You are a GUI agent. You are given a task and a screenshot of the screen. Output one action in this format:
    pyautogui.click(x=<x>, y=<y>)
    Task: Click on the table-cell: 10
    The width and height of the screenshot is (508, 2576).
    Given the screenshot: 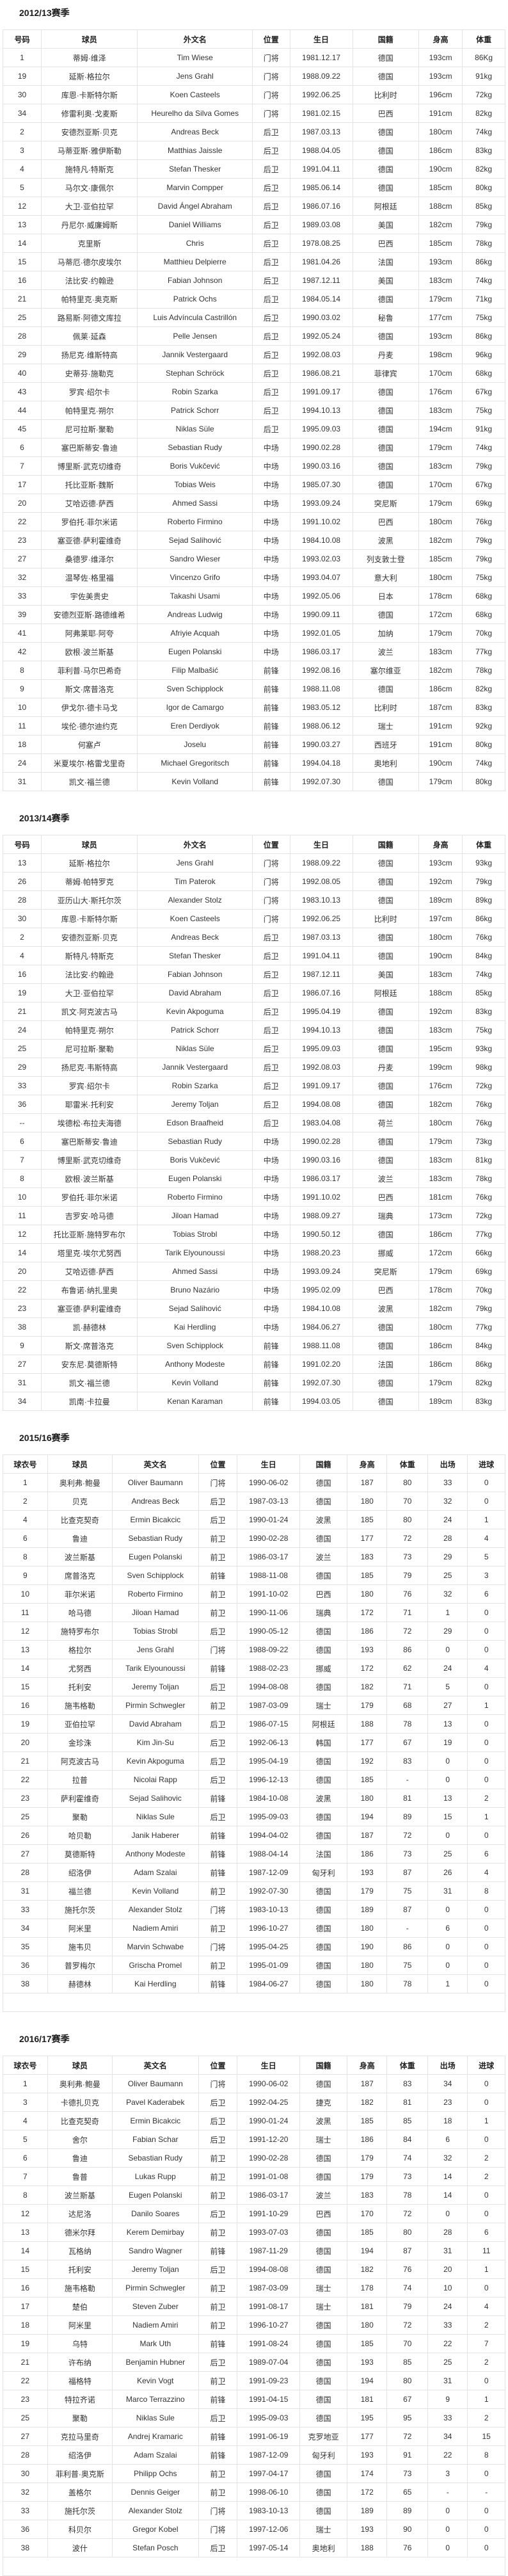 What is the action you would take?
    pyautogui.click(x=26, y=1594)
    